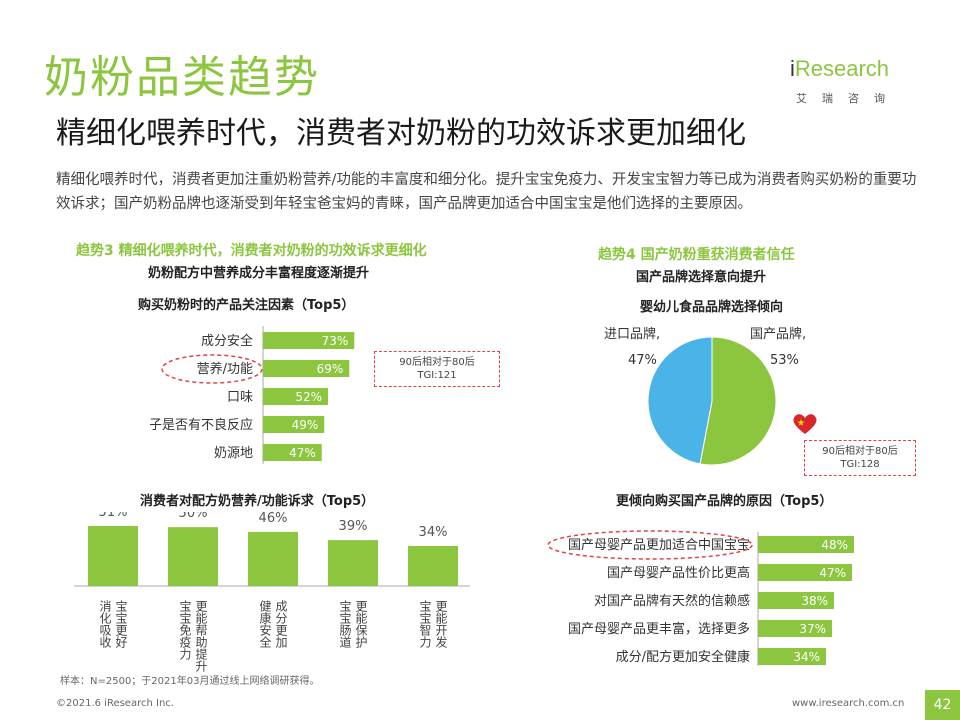 The image size is (960, 720). Describe the element at coordinates (778, 334) in the screenshot. I see `pie-label-domestic: 国产品牌,` at that location.